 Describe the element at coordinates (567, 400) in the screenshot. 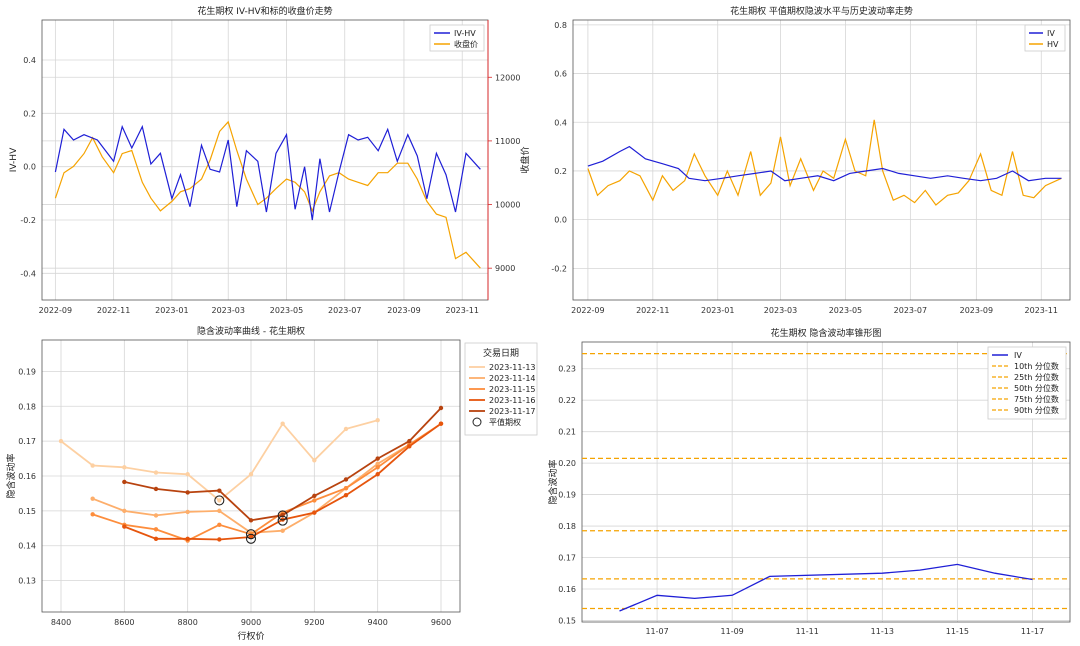

I see `y-tick-label: 0.22` at that location.